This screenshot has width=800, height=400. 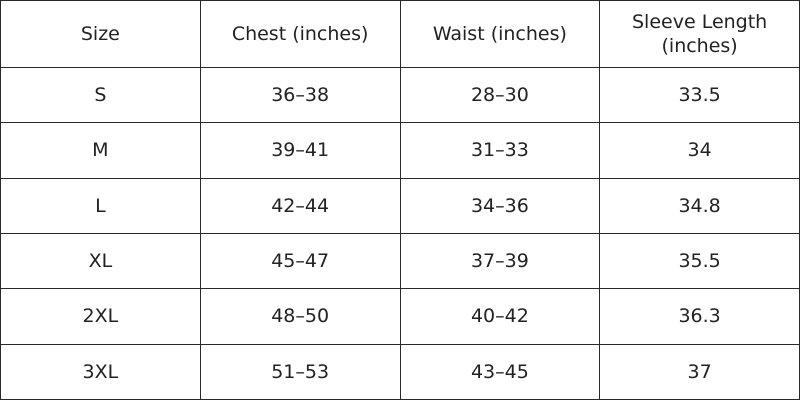 What do you see at coordinates (699, 205) in the screenshot?
I see `table-cell: 34.8` at bounding box center [699, 205].